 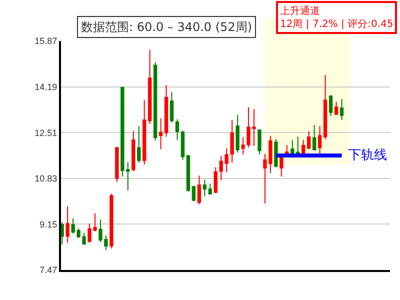 What do you see at coordinates (46, 41) in the screenshot?
I see `y-tick-label: 15.87` at bounding box center [46, 41].